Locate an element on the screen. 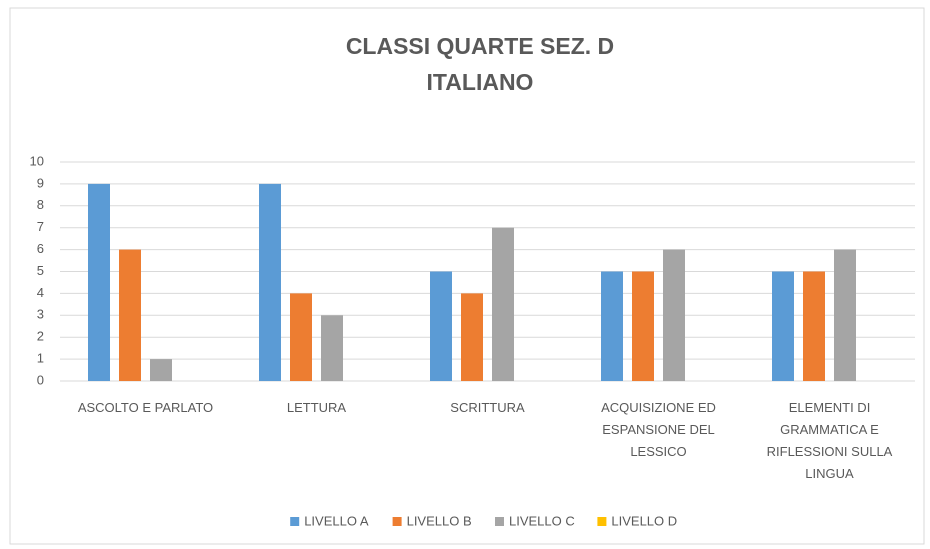 This screenshot has height=549, width=930. y-tick-label: 2 is located at coordinates (40, 336).